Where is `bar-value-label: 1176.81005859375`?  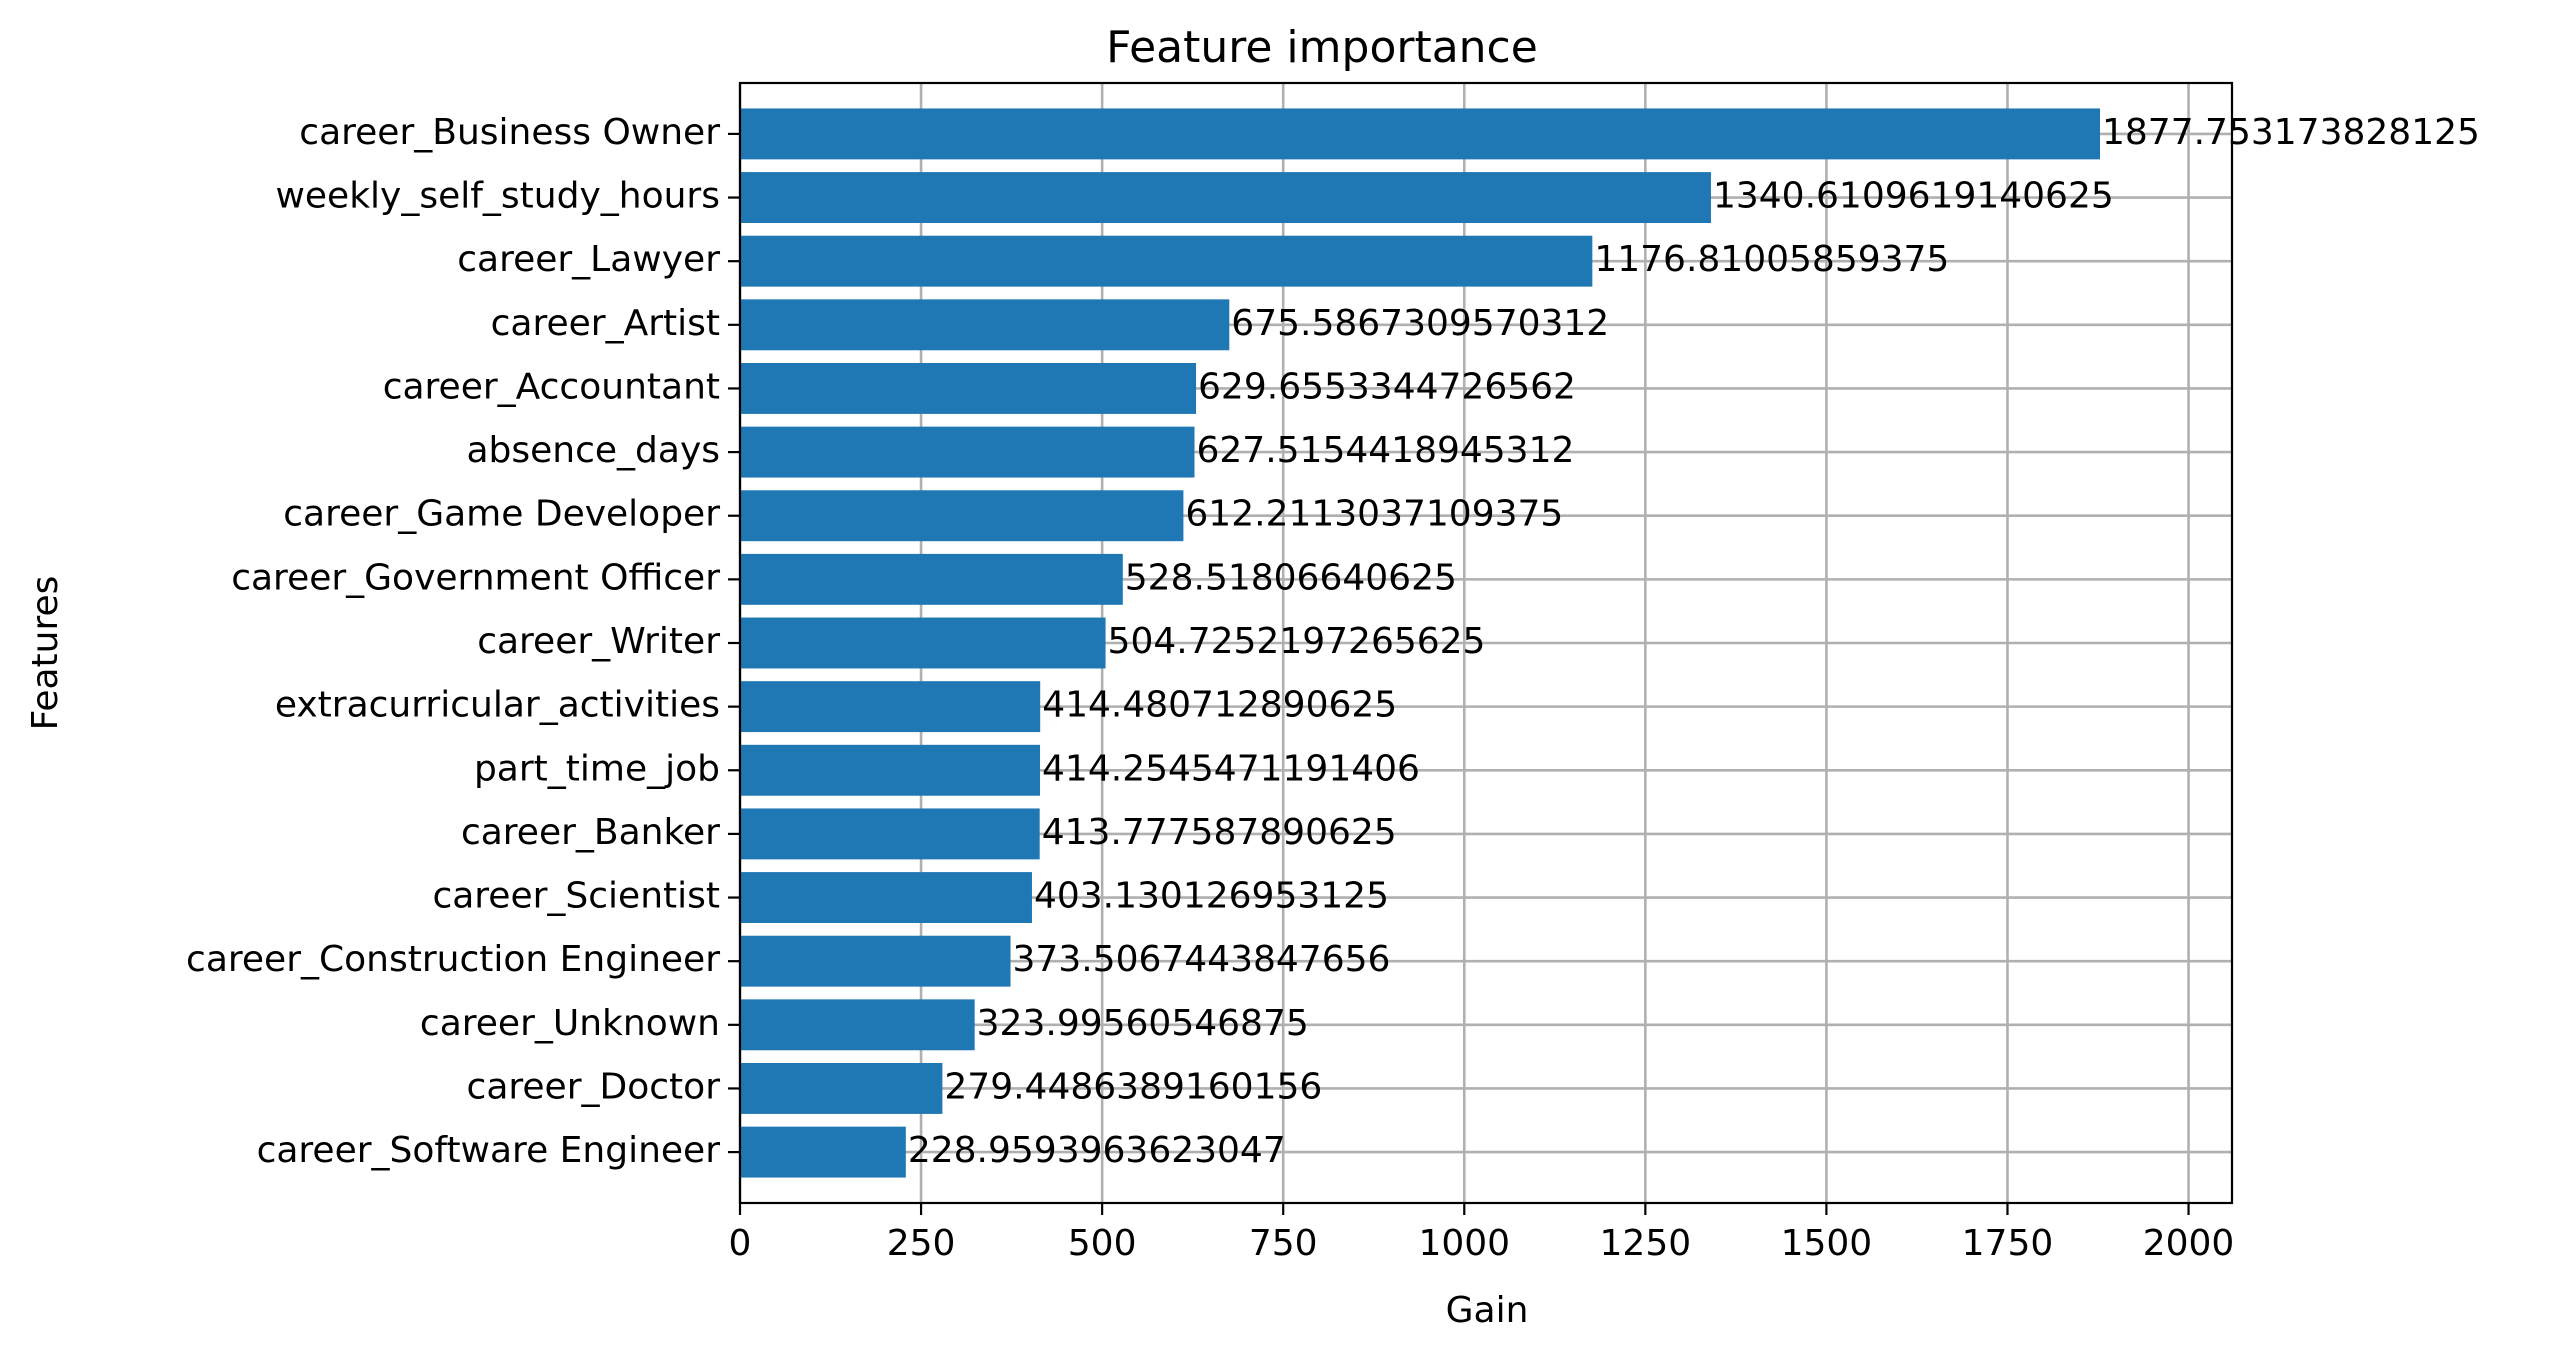
bar-value-label: 1176.81005859375 is located at coordinates (1771, 259).